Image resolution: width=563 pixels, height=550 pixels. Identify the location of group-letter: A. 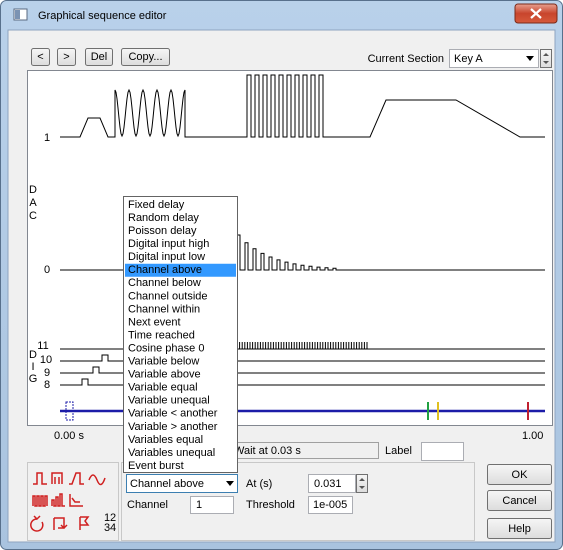
(33, 203).